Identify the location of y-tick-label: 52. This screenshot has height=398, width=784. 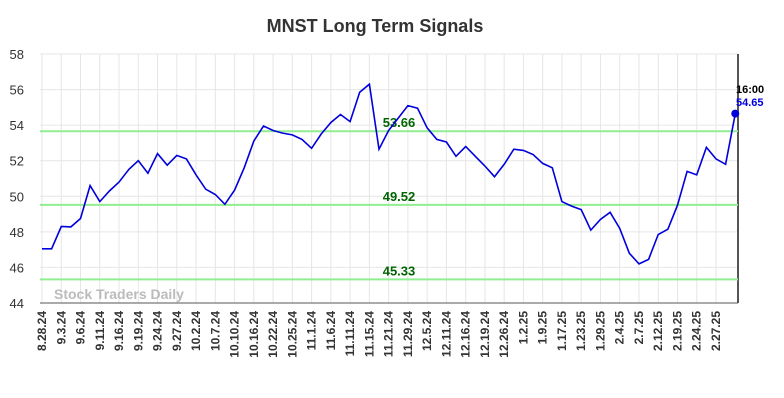
(17, 161).